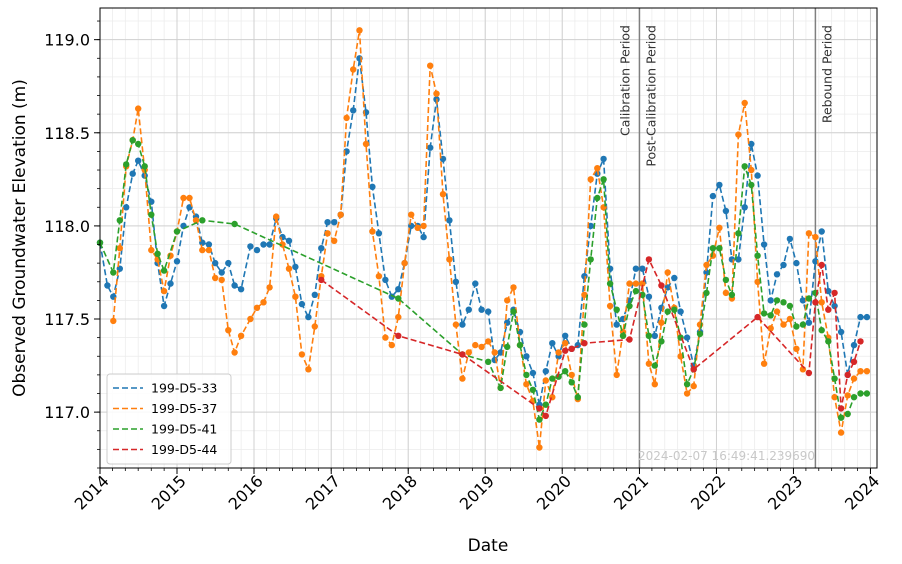  Describe the element at coordinates (184, 429) in the screenshot. I see `legend-label: 199-D5-41` at that location.